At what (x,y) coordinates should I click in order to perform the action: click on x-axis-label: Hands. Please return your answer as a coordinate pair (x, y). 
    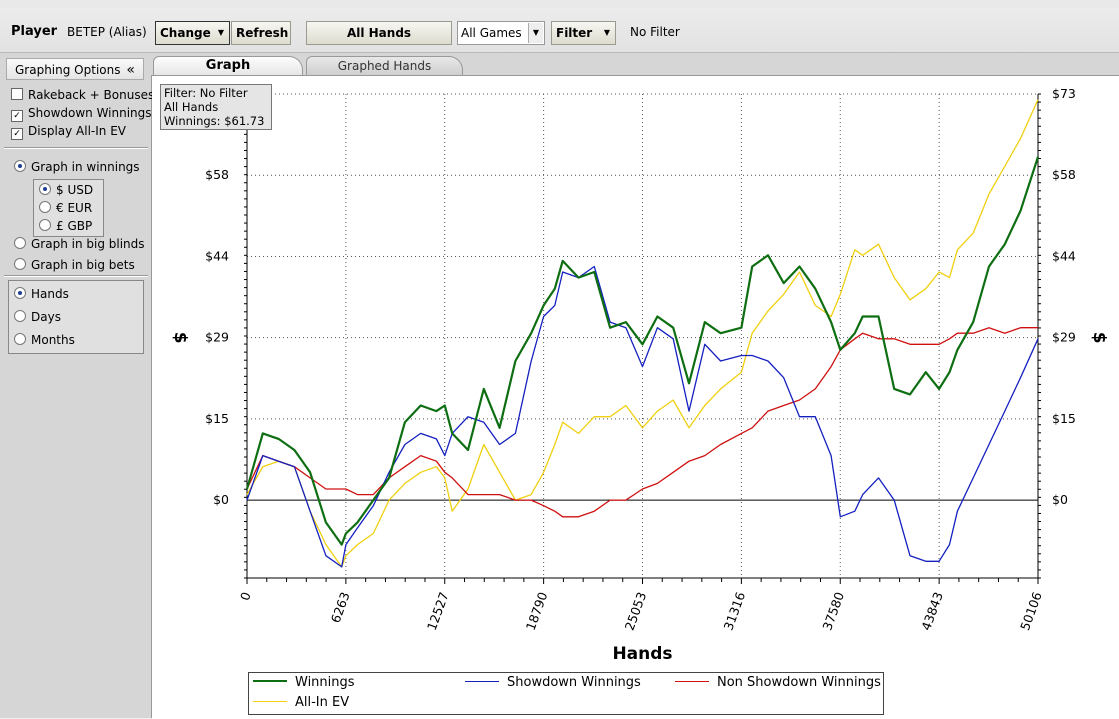
    Looking at the image, I should click on (642, 654).